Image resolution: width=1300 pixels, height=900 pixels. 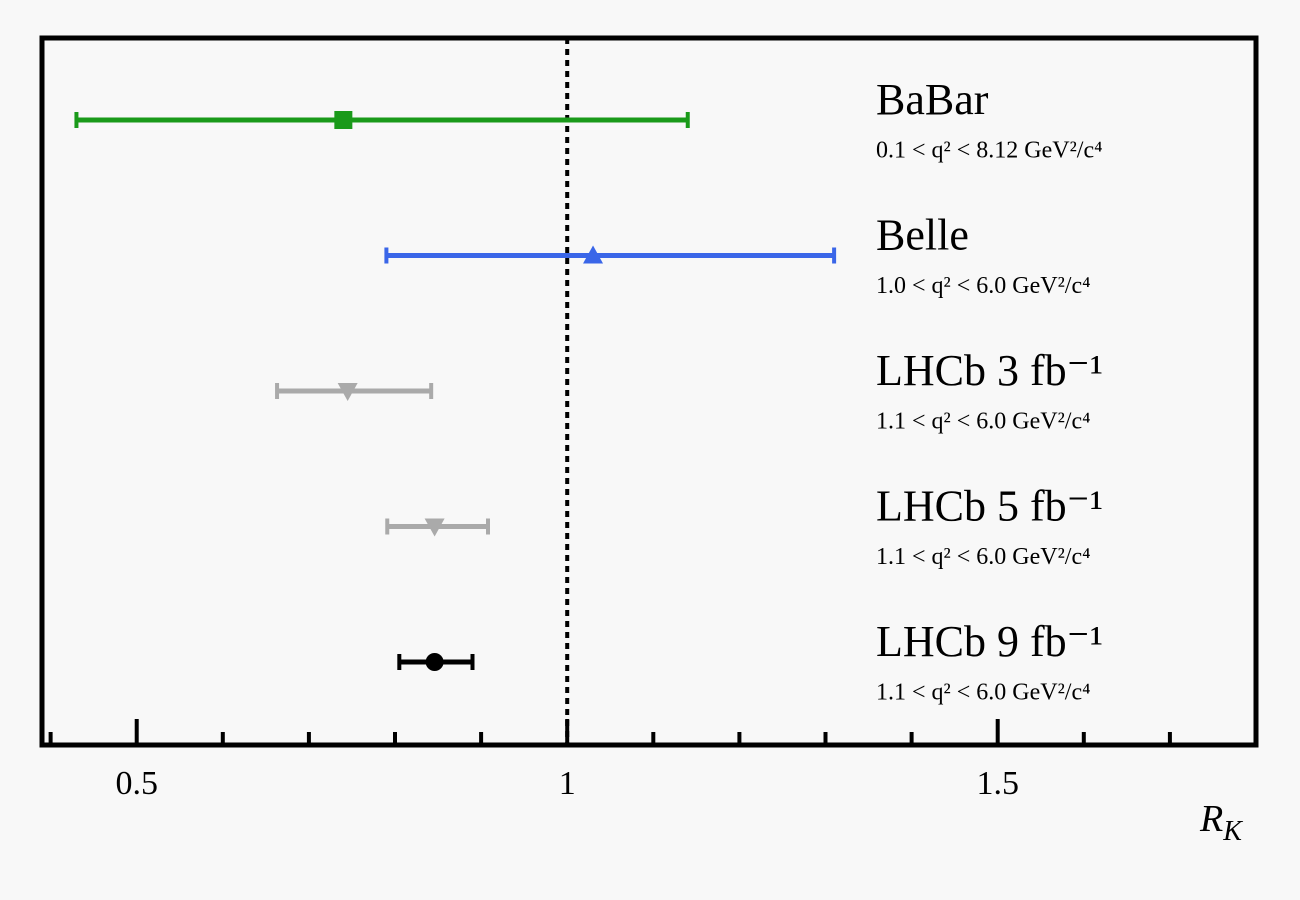 What do you see at coordinates (136, 783) in the screenshot?
I see `x-tick-label: 0.5` at bounding box center [136, 783].